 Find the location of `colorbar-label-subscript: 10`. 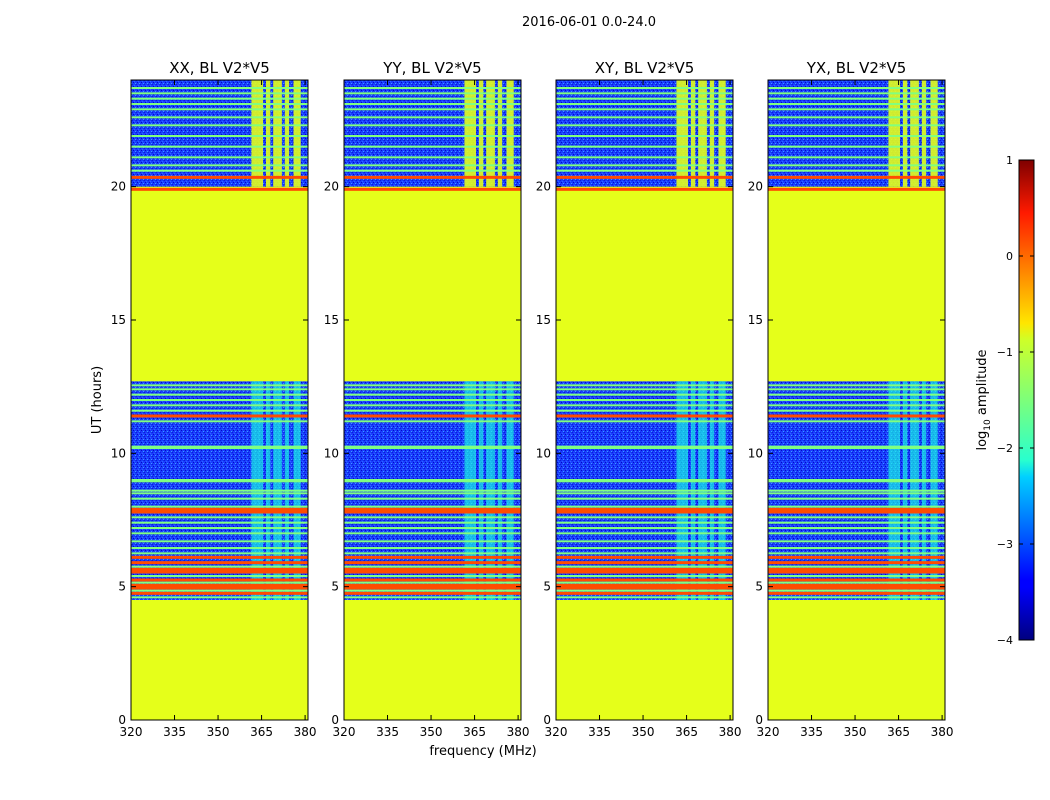

colorbar-label-subscript: 10 is located at coordinates (988, 425).